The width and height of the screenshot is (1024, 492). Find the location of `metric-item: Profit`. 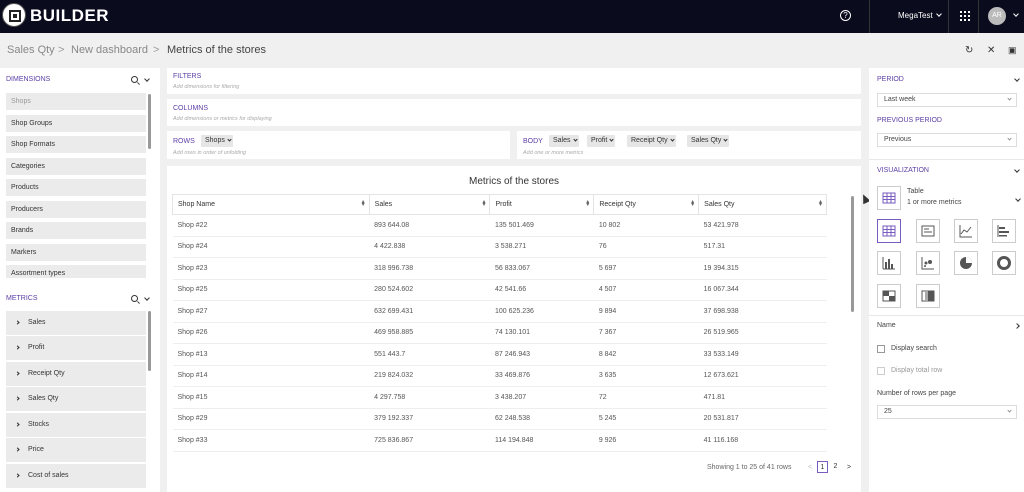

metric-item: Profit is located at coordinates (76, 348).